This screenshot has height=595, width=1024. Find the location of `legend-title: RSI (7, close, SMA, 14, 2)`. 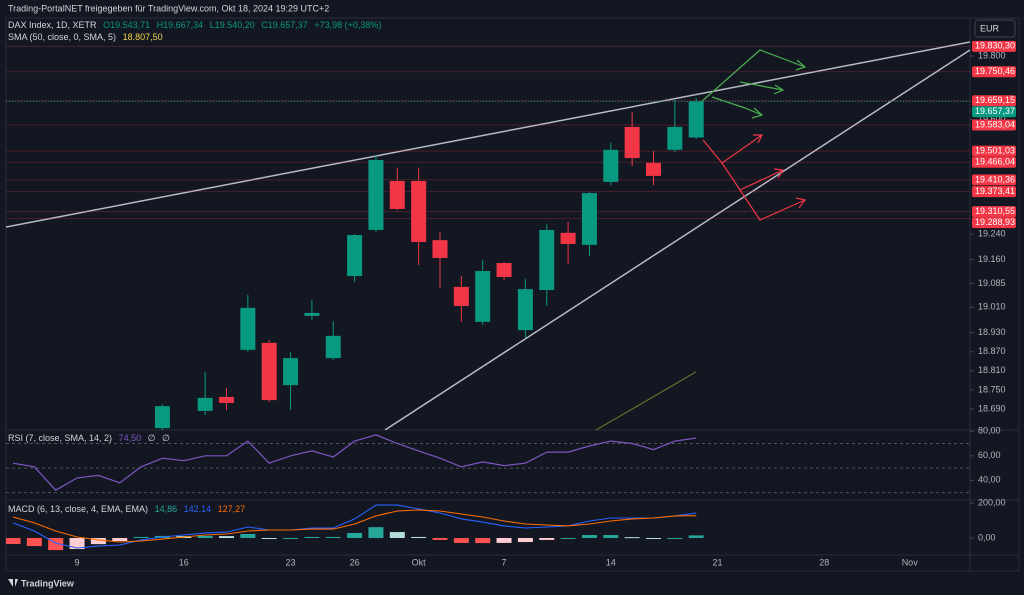

legend-title: RSI (7, close, SMA, 14, 2) is located at coordinates (60, 438).